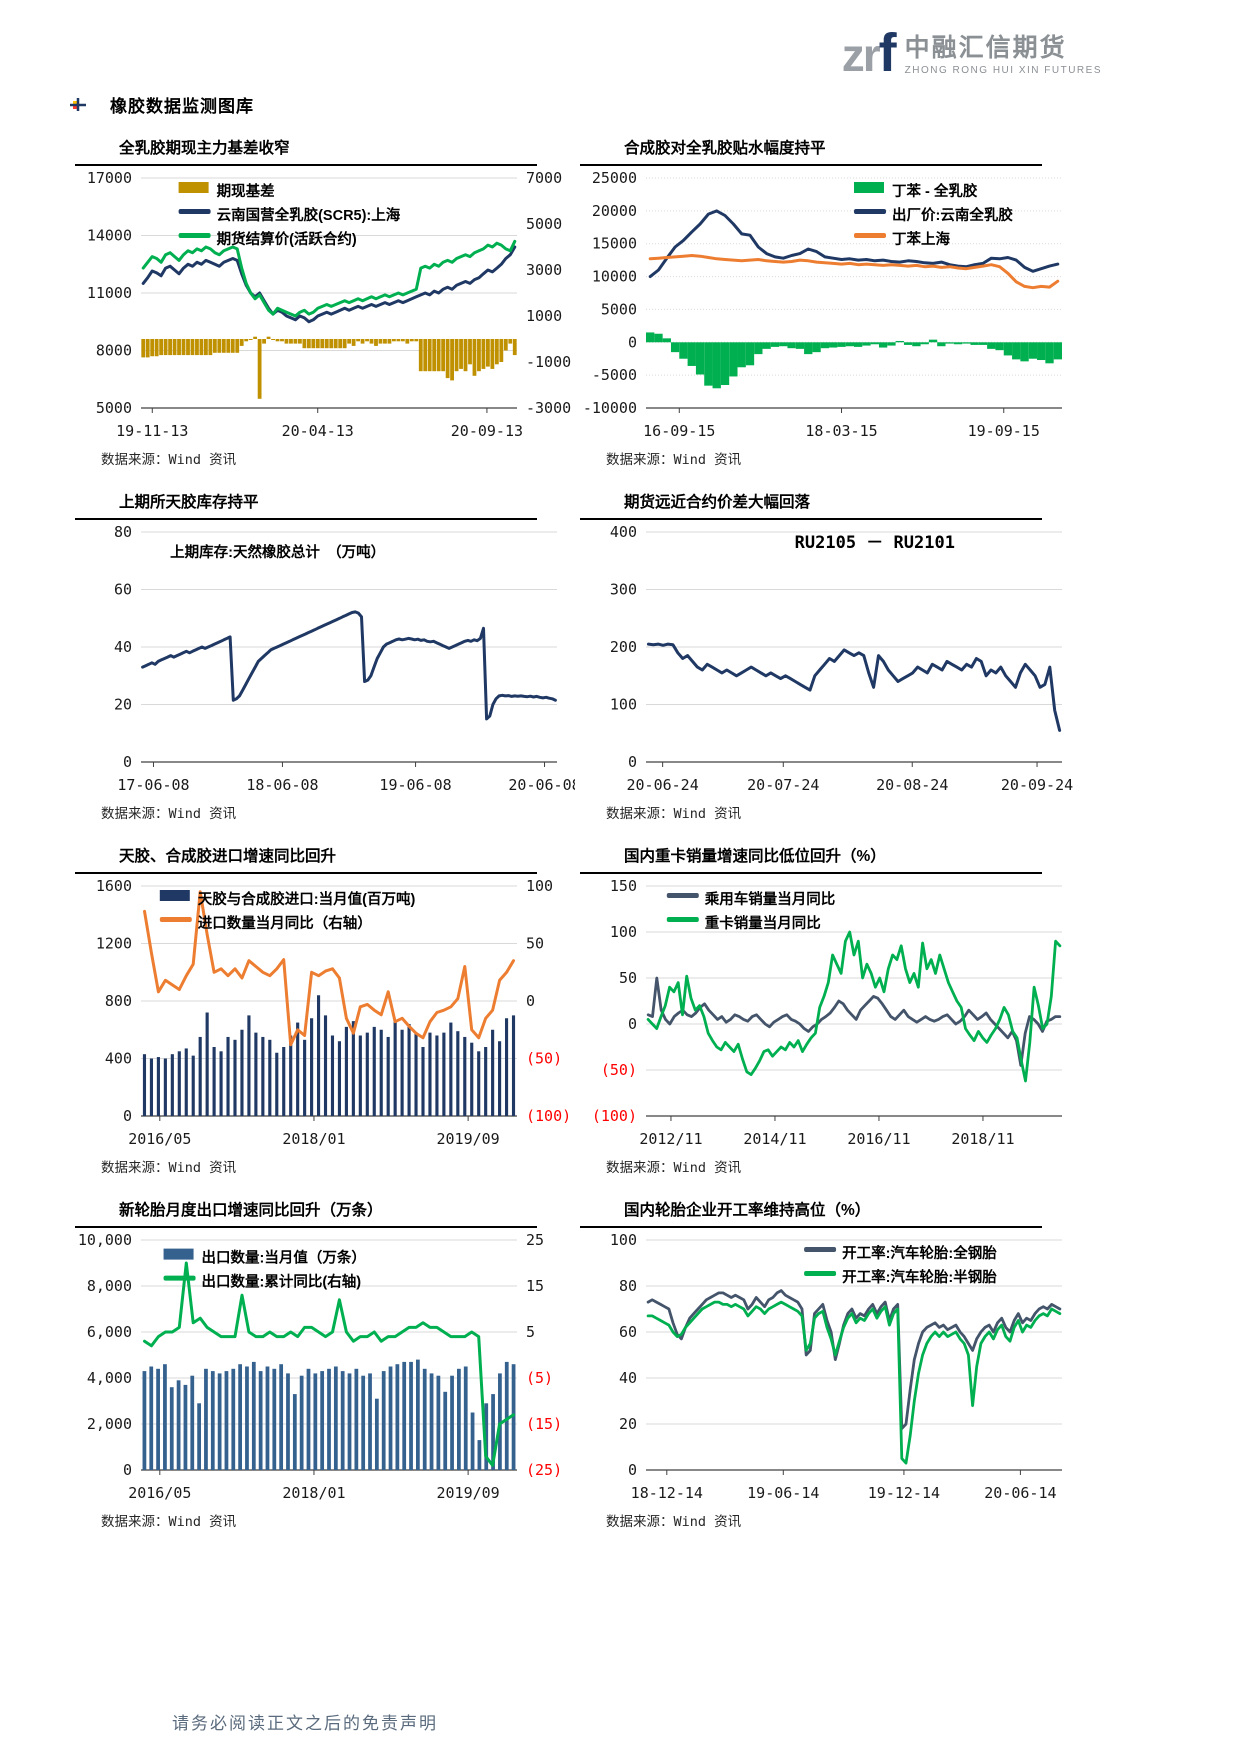 Image resolution: width=1240 pixels, height=1754 pixels. I want to click on svg-text: 15, so click(535, 1286).